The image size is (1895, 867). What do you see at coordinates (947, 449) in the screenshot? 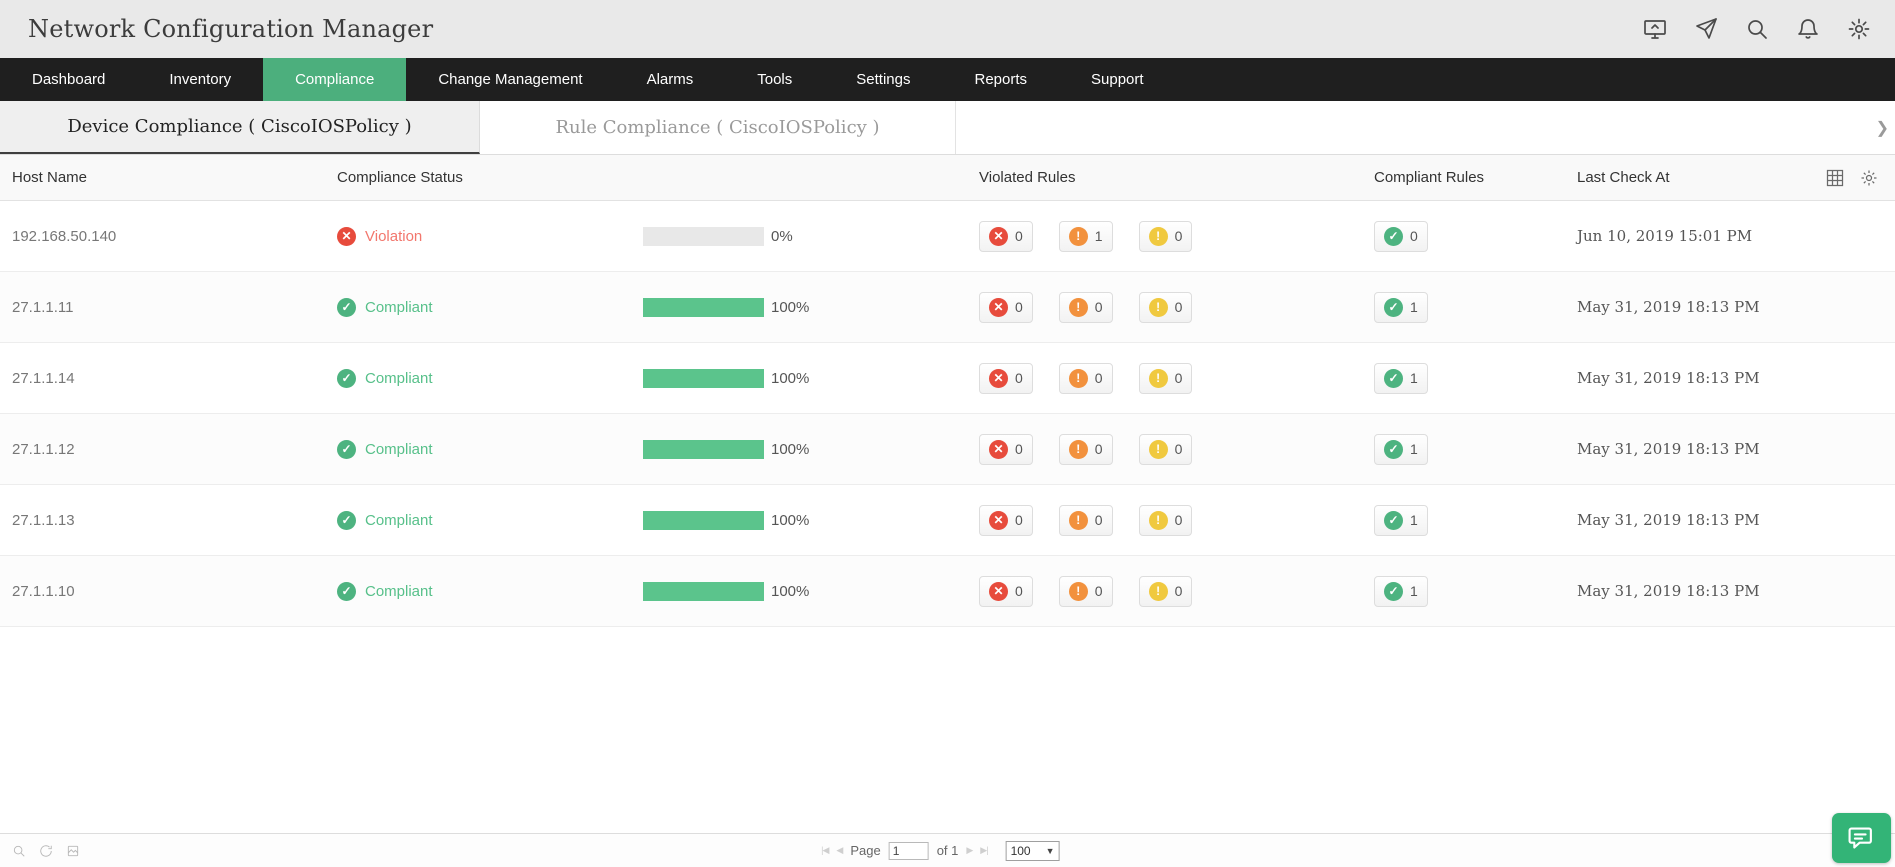
I see `table-row: 27.1.1.12 ✓ Compliant 100% ✕ 0 ! 0 ! 0` at bounding box center [947, 449].